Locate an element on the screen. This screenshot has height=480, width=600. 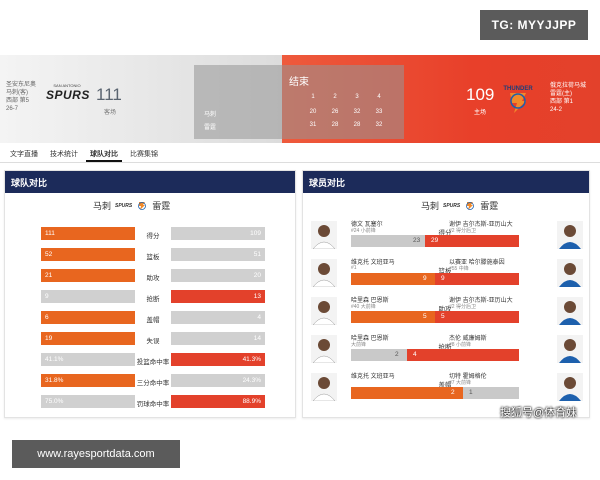
away-stat-value: 24.3% is located at coordinates (251, 380).